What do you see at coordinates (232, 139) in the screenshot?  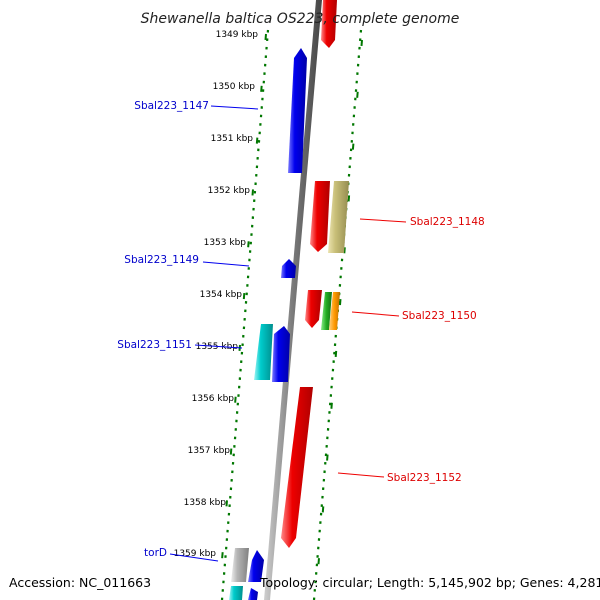 I see `tick-label: 1351 kbp` at bounding box center [232, 139].